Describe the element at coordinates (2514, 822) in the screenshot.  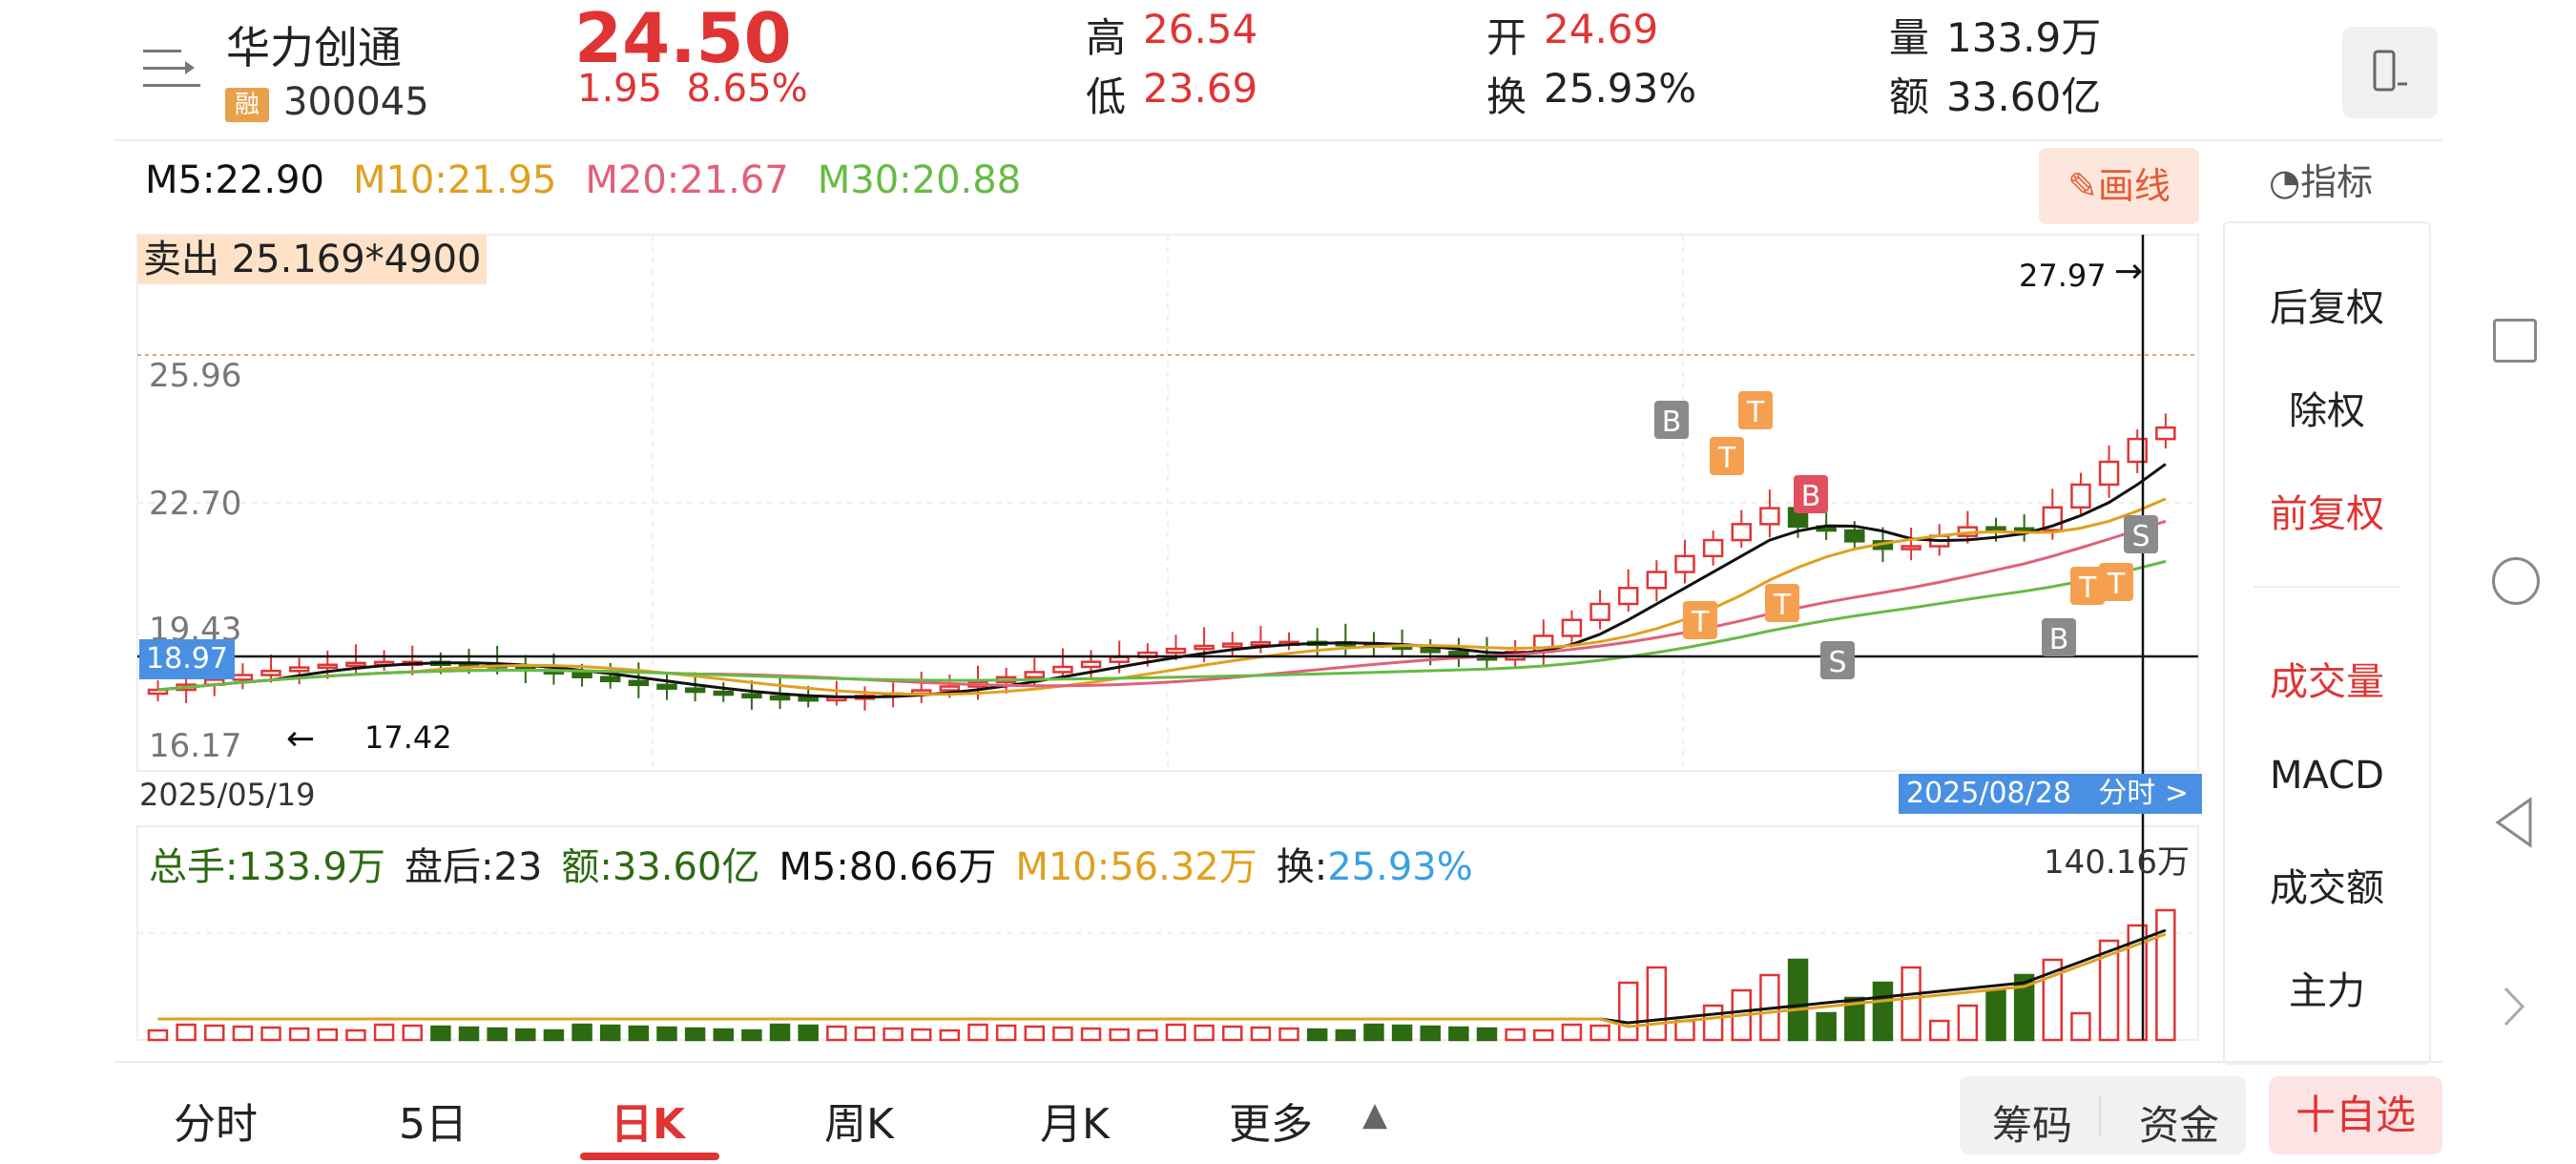
I see `back-icon` at that location.